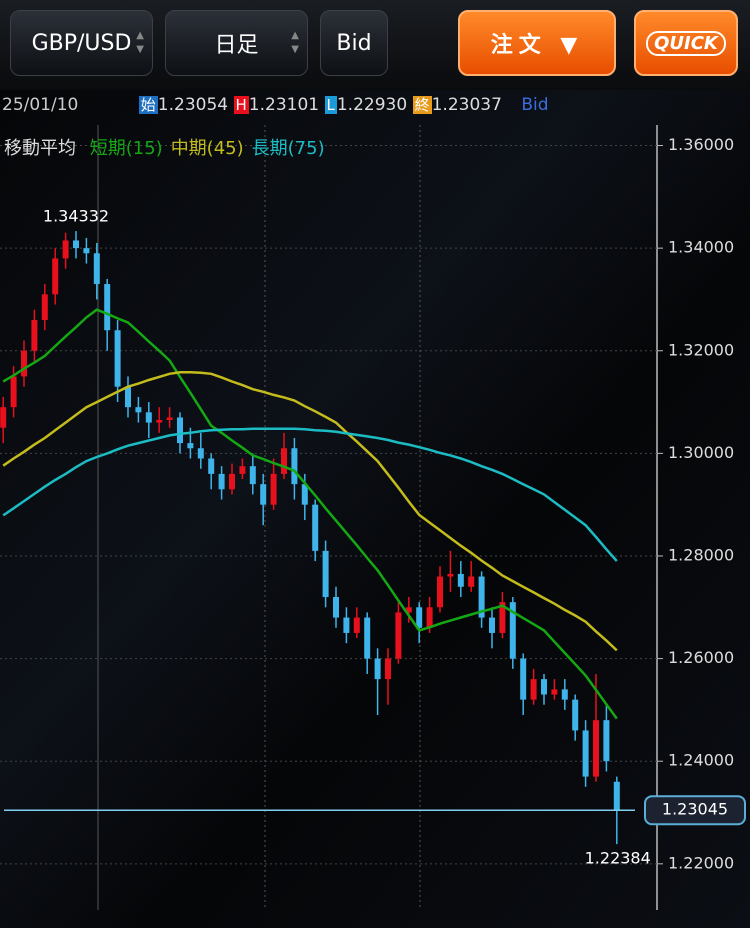 The width and height of the screenshot is (750, 928). I want to click on legend-entry: 長期(75), so click(288, 148).